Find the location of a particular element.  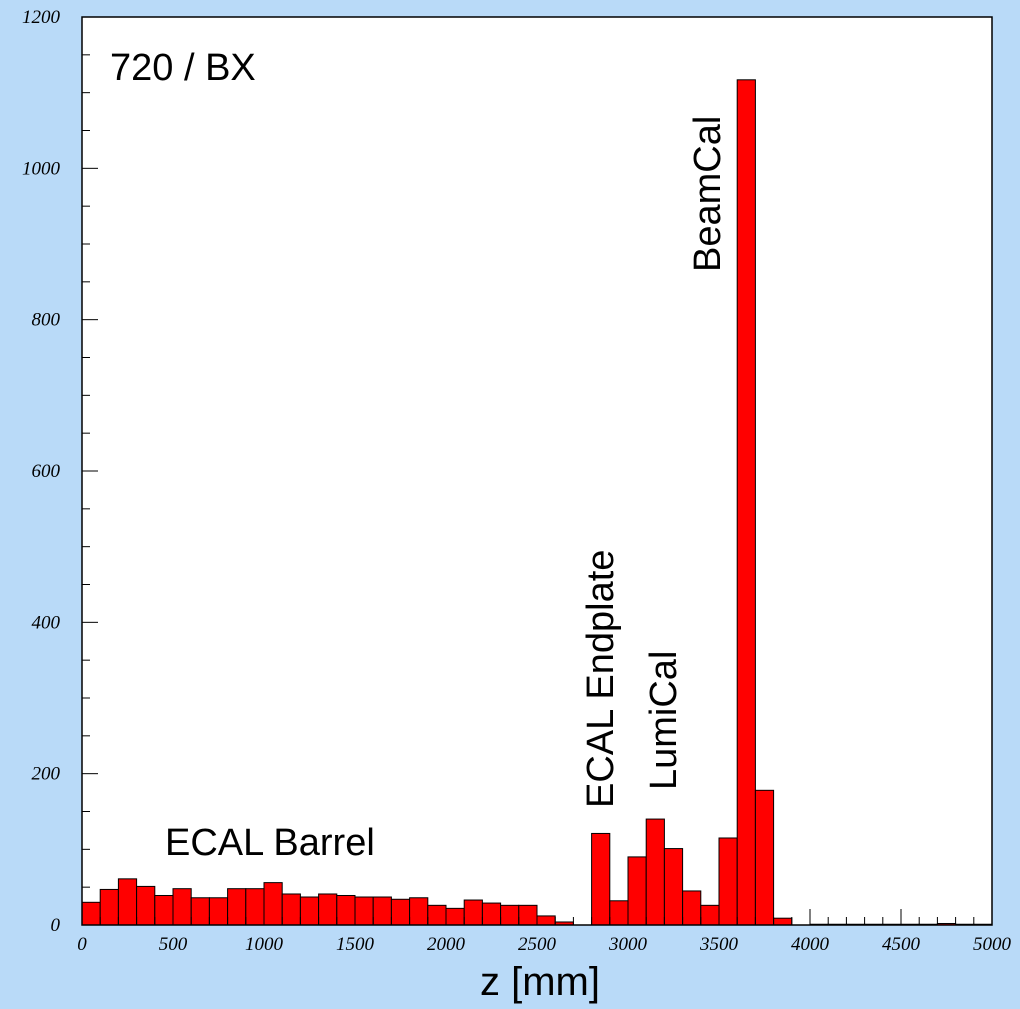

x-tick-label: 1500 is located at coordinates (355, 944).